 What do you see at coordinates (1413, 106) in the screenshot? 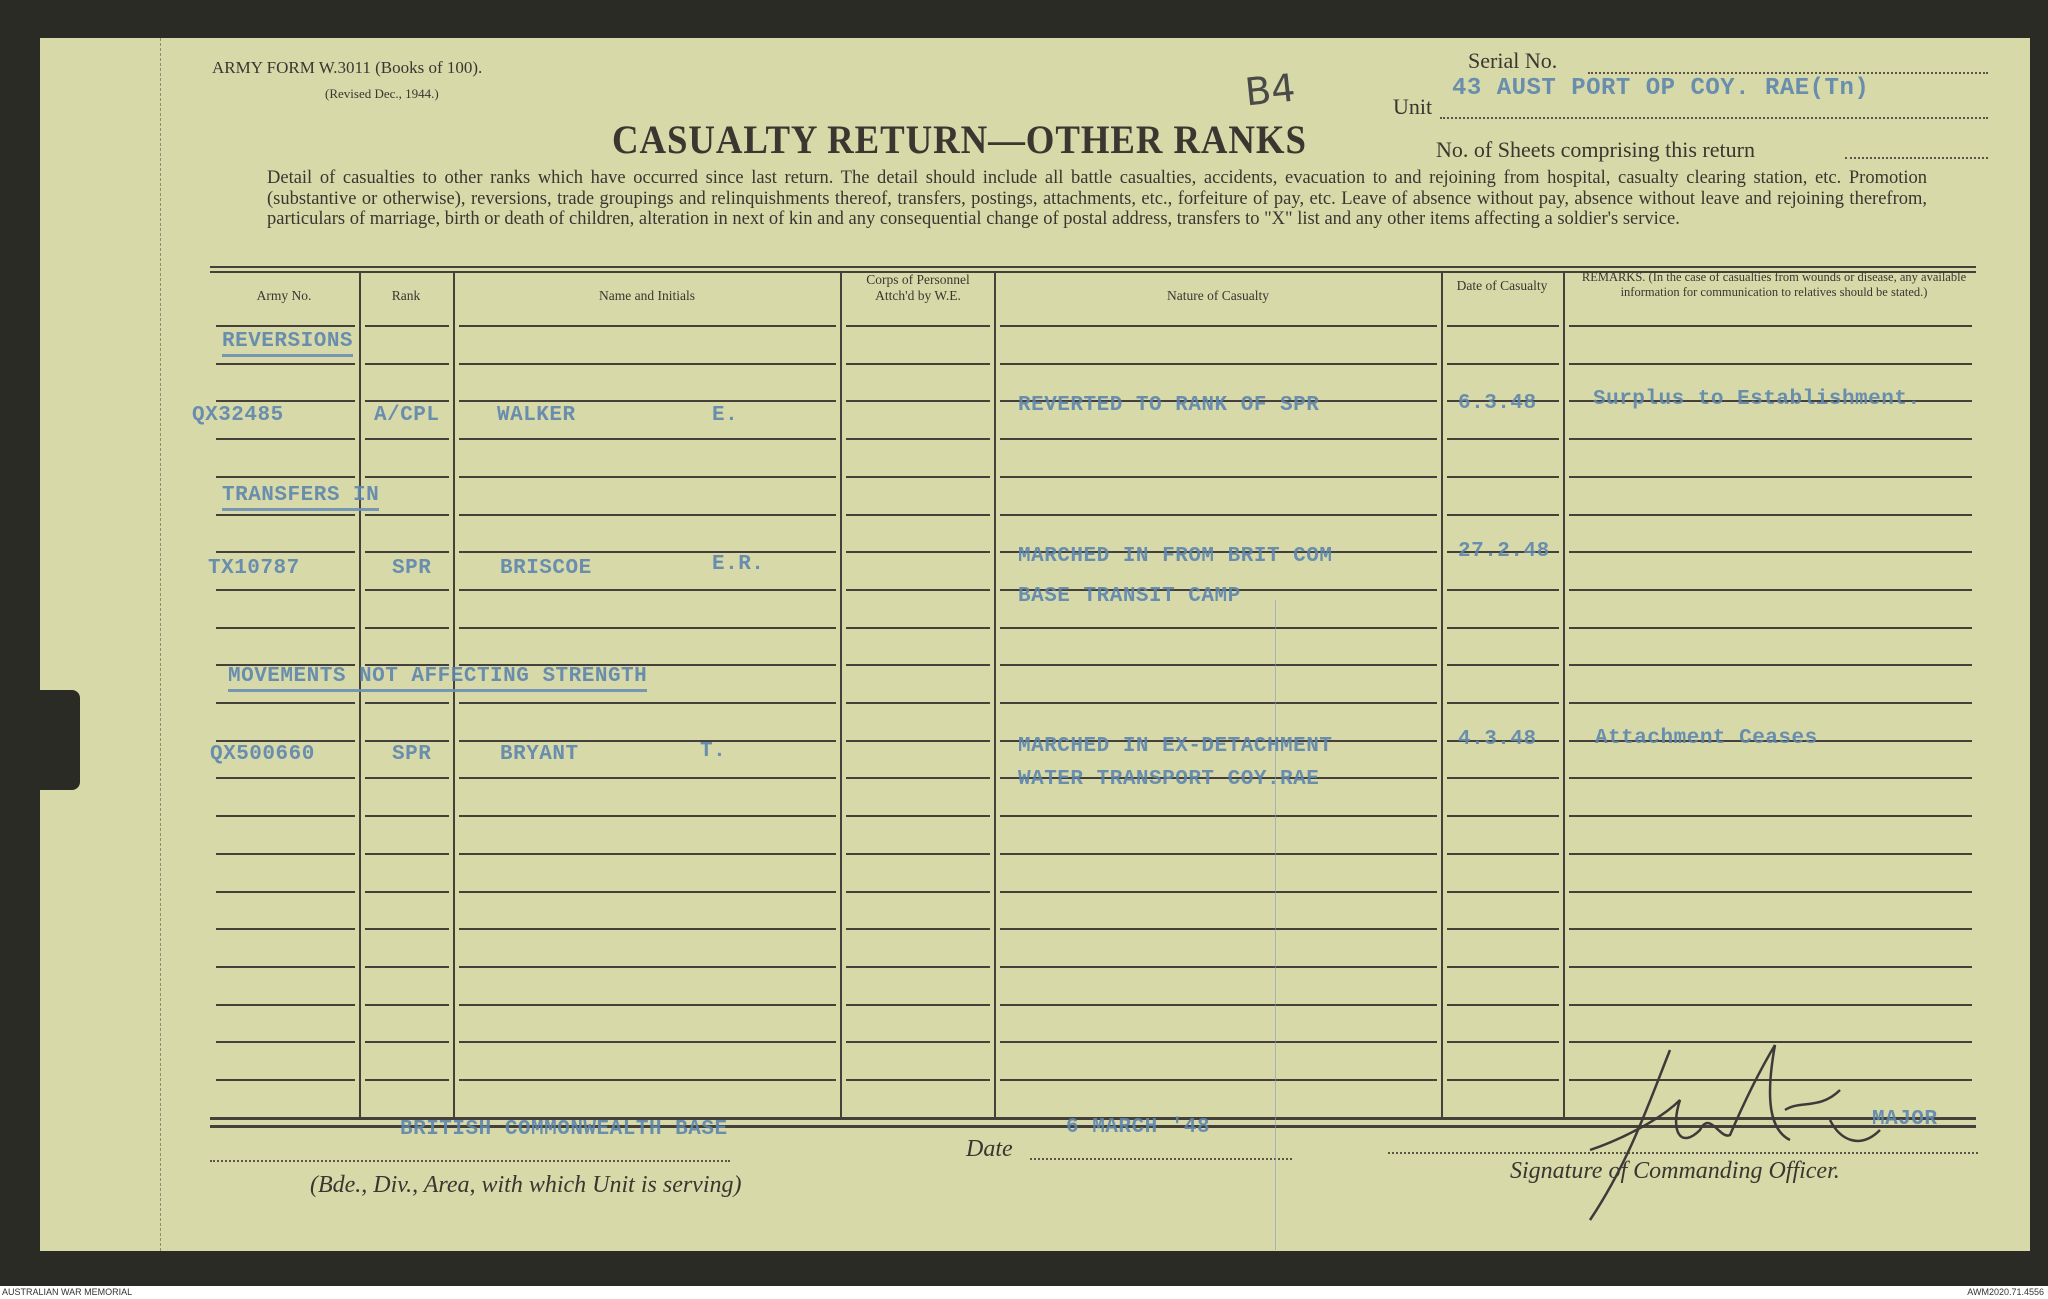
I see `unit-label: Unit` at bounding box center [1413, 106].